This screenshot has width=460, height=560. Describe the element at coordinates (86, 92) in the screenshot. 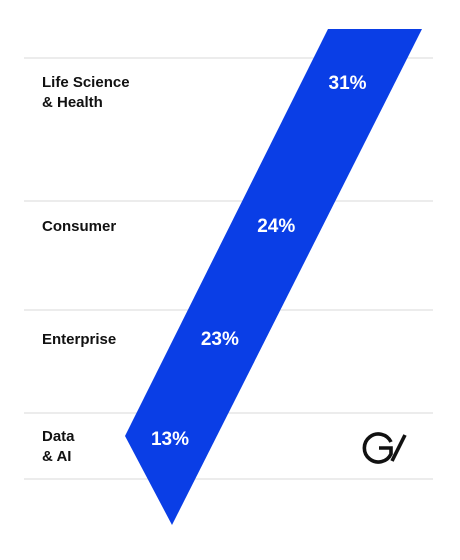

I see `category-label: Life Science & Health` at that location.